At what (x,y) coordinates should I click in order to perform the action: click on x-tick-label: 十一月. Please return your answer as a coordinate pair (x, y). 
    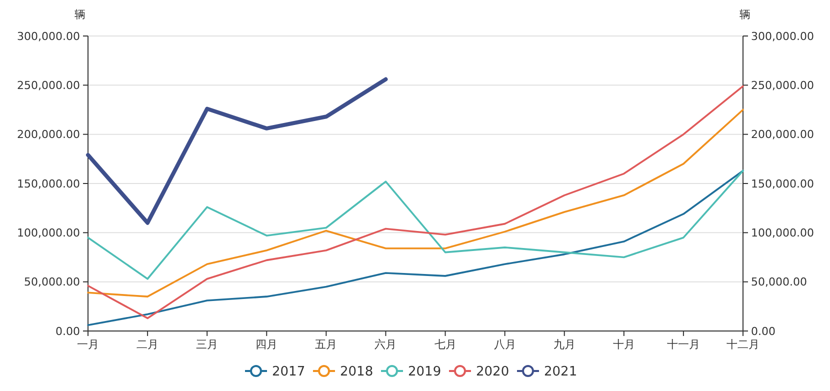
    Looking at the image, I should click on (683, 344).